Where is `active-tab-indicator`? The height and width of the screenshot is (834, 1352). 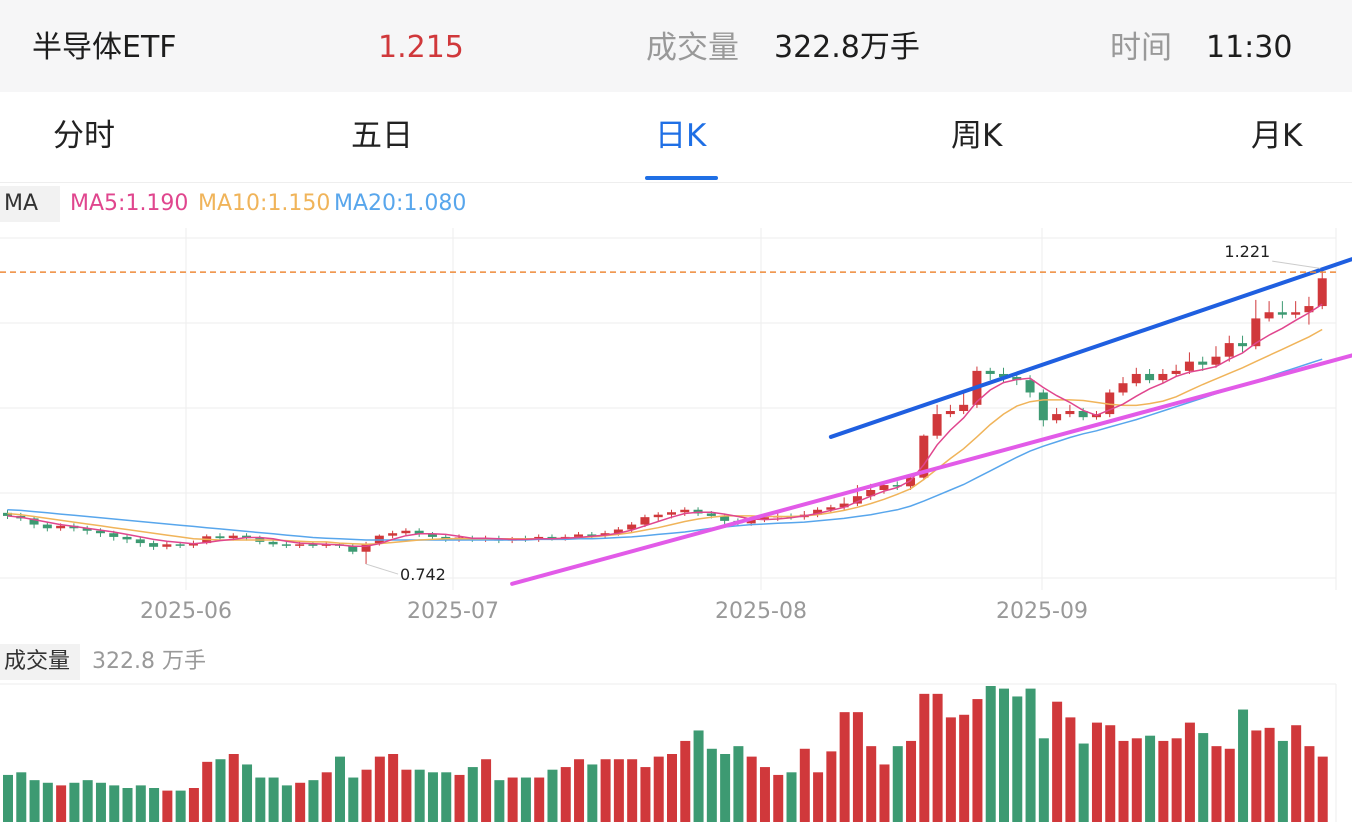
active-tab-indicator is located at coordinates (681, 178).